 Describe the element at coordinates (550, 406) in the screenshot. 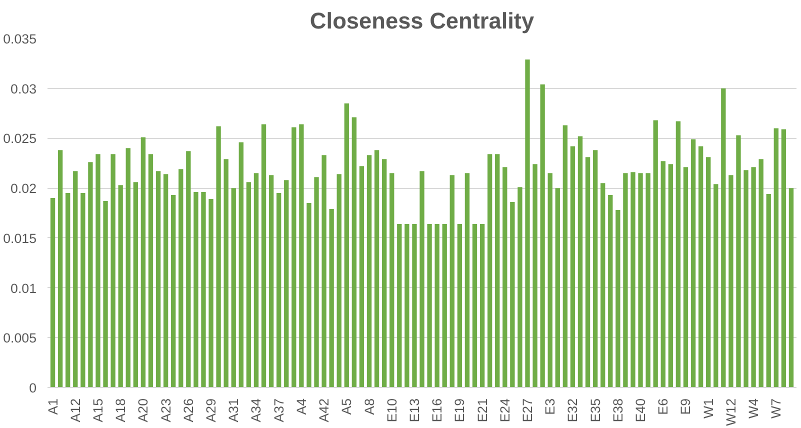

I see `x-tick-label: E3` at that location.